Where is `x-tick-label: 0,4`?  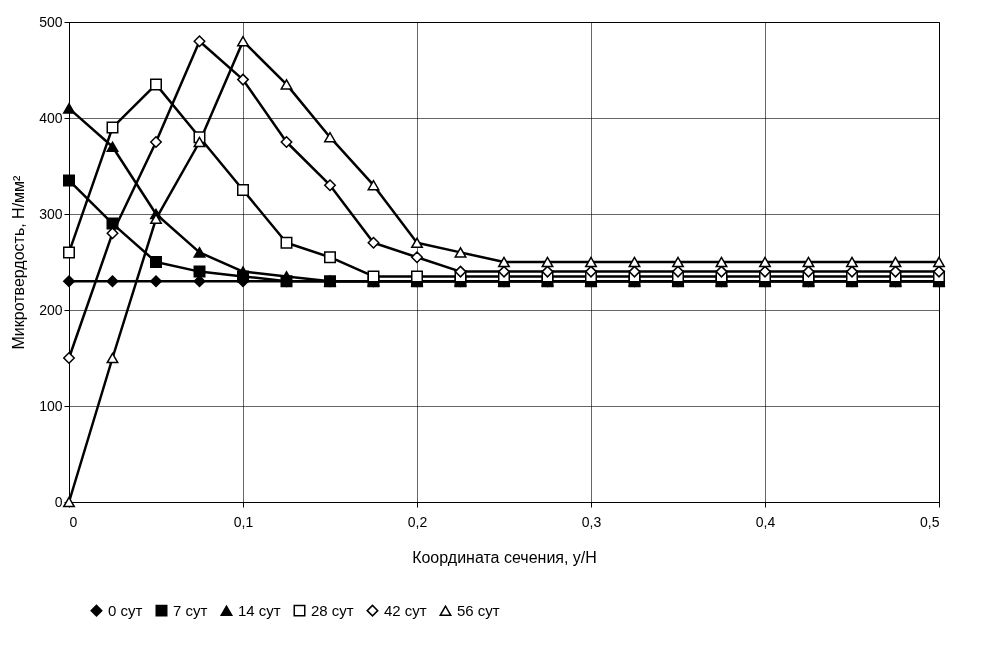
x-tick-label: 0,4 is located at coordinates (765, 521).